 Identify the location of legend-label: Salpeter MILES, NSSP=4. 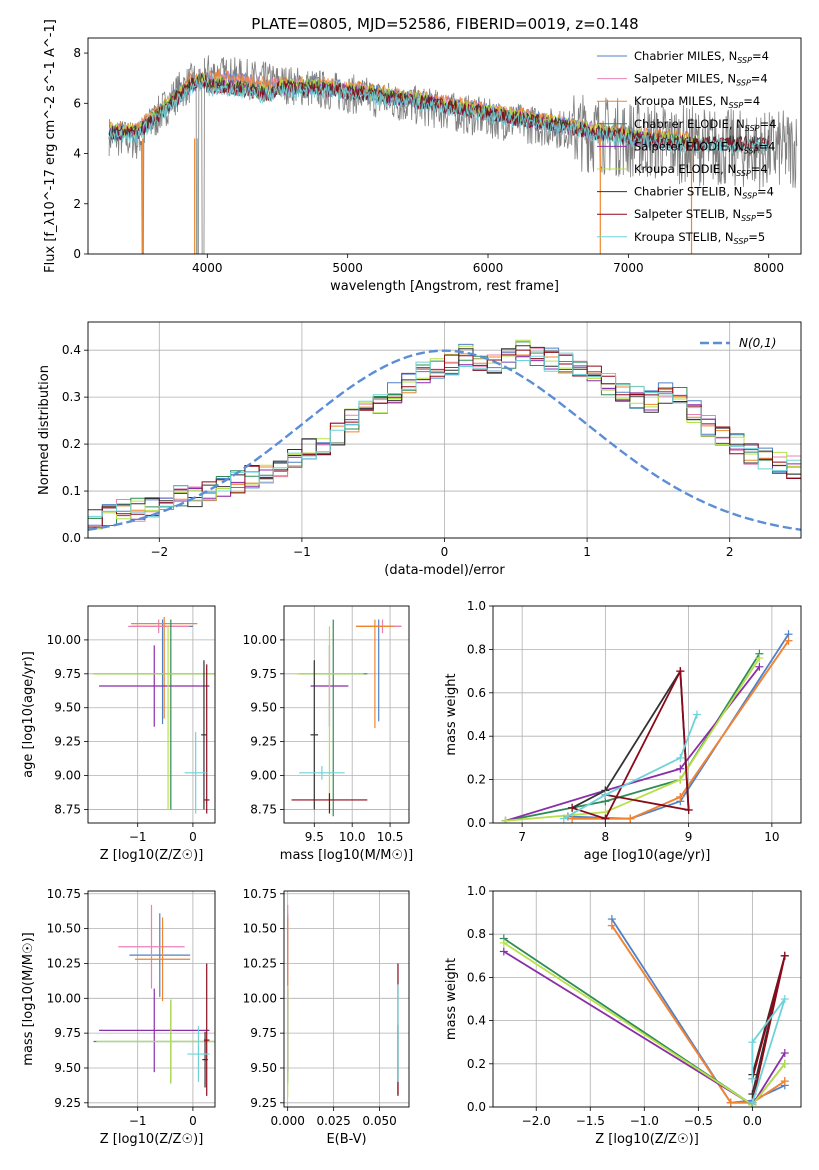
(701, 80).